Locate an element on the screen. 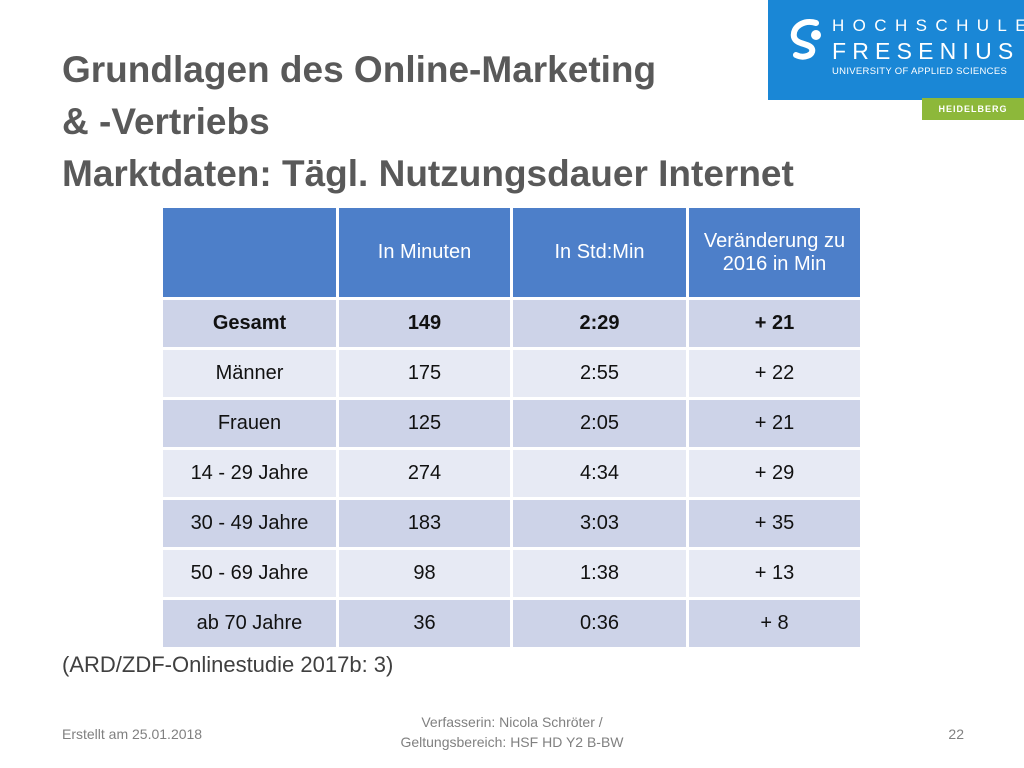 Image resolution: width=1024 pixels, height=768 pixels. minutes-cell: 36 is located at coordinates (424, 623).